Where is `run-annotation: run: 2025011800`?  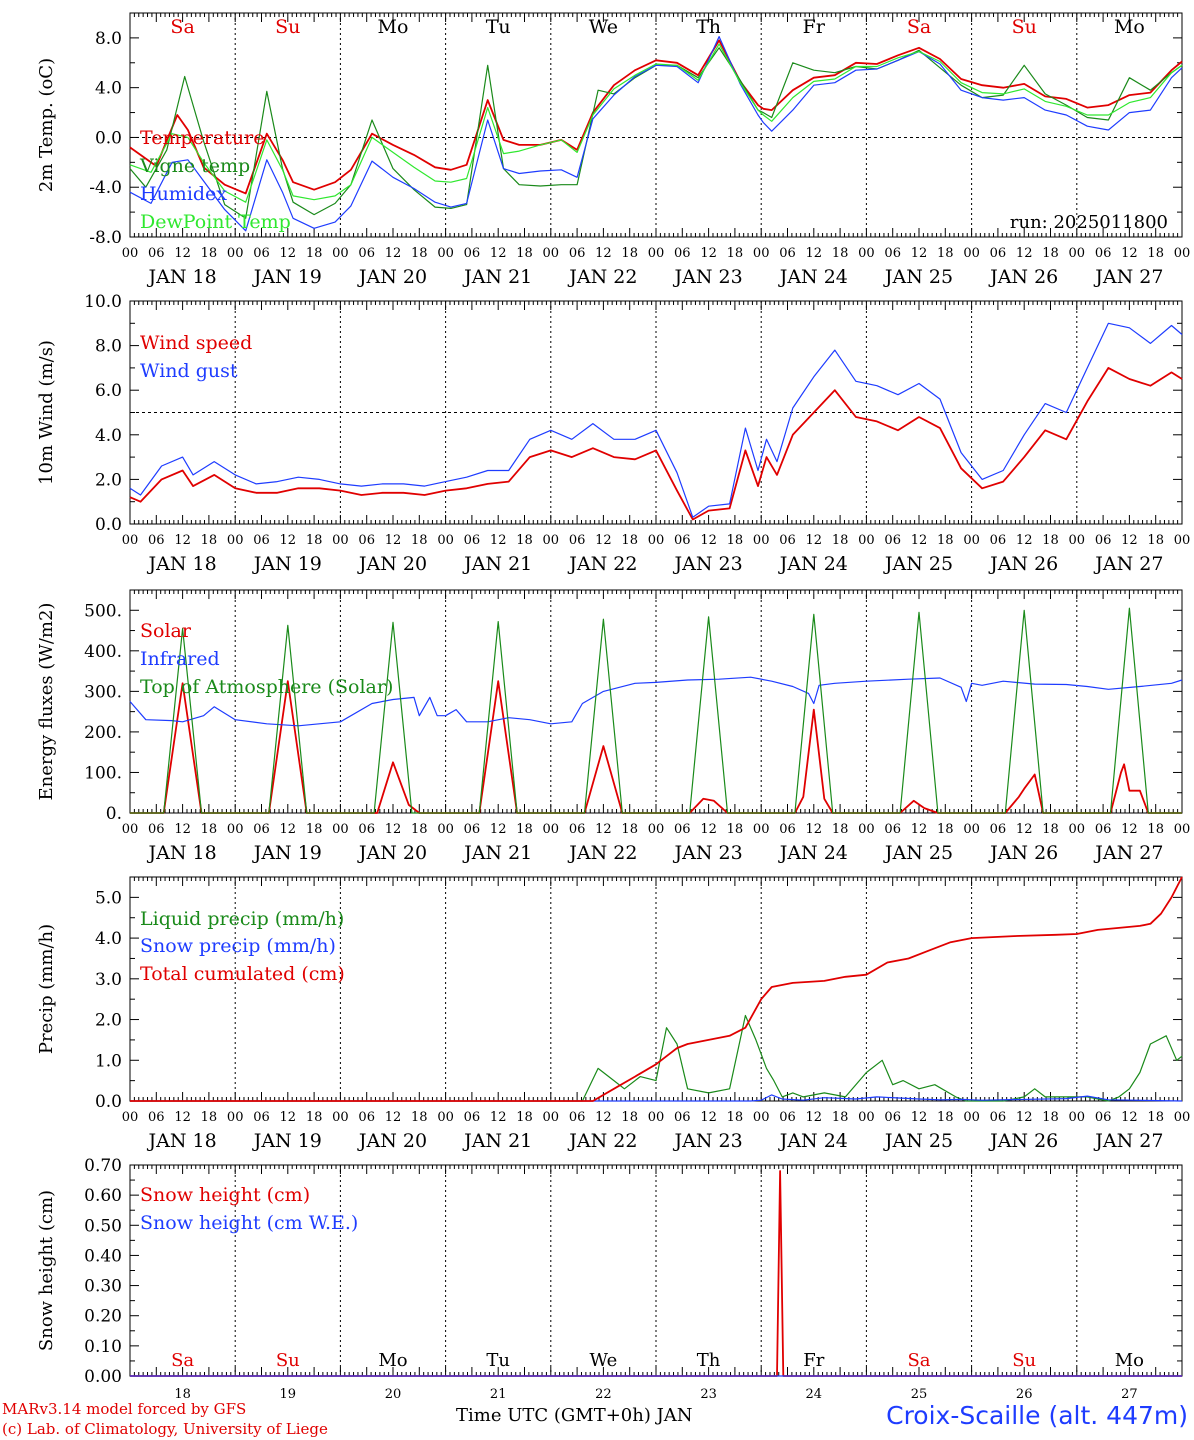 run-annotation: run: 2025011800 is located at coordinates (1089, 222).